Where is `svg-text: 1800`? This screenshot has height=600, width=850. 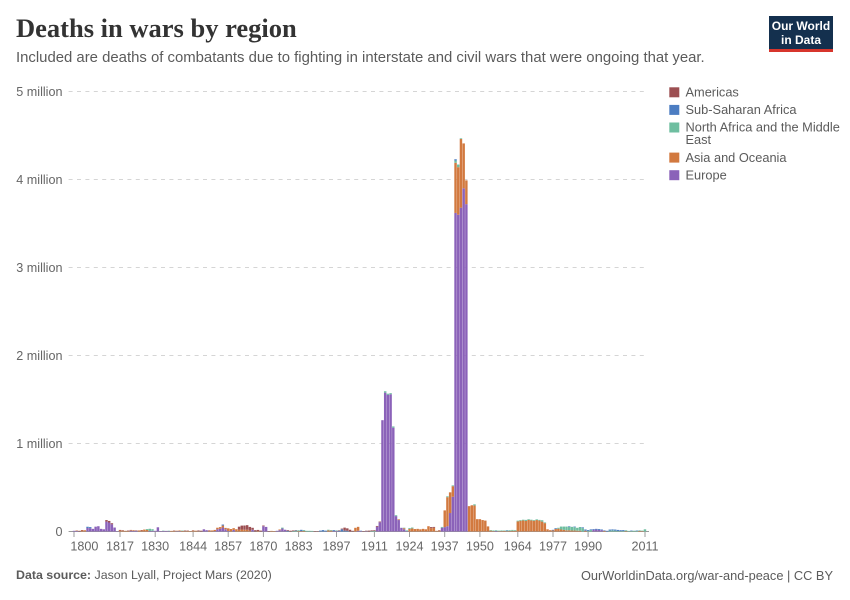
svg-text: 1800 is located at coordinates (84, 547).